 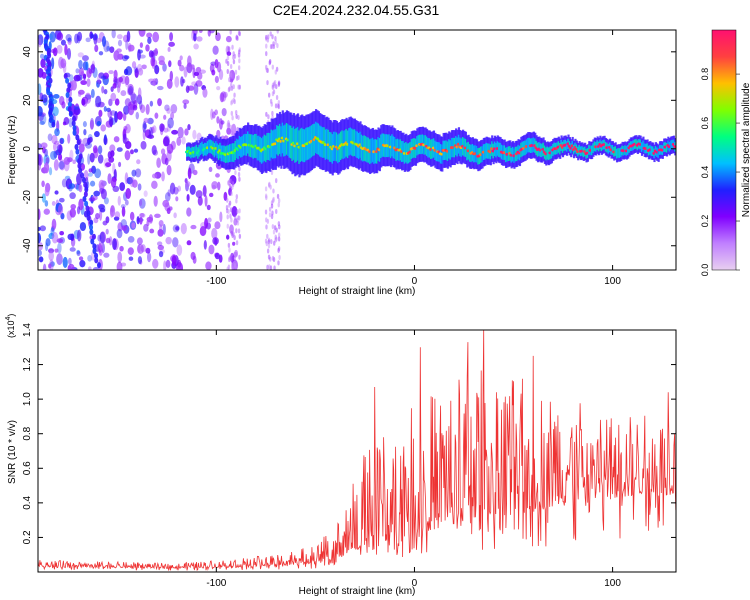 I want to click on colorbar-ticks: 0.0 0.2 0.4 0.6 0.8, so click(x=720, y=172).